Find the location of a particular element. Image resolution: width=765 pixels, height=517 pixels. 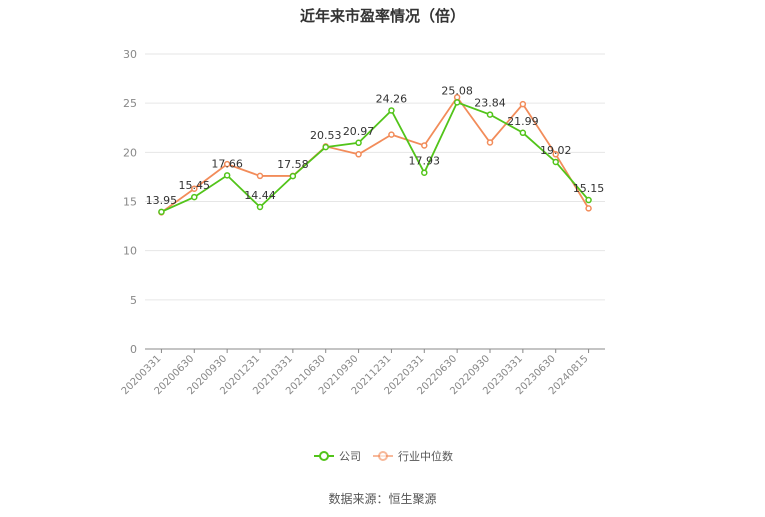

y-tick-label: 0 is located at coordinates (133, 349).